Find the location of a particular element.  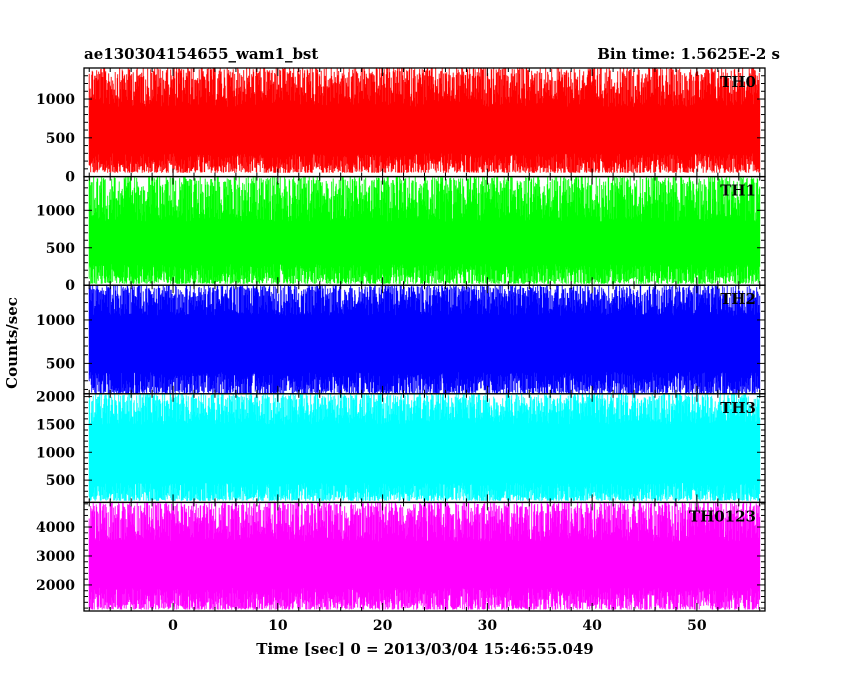

panel-label-th1: TH1 is located at coordinates (738, 191).